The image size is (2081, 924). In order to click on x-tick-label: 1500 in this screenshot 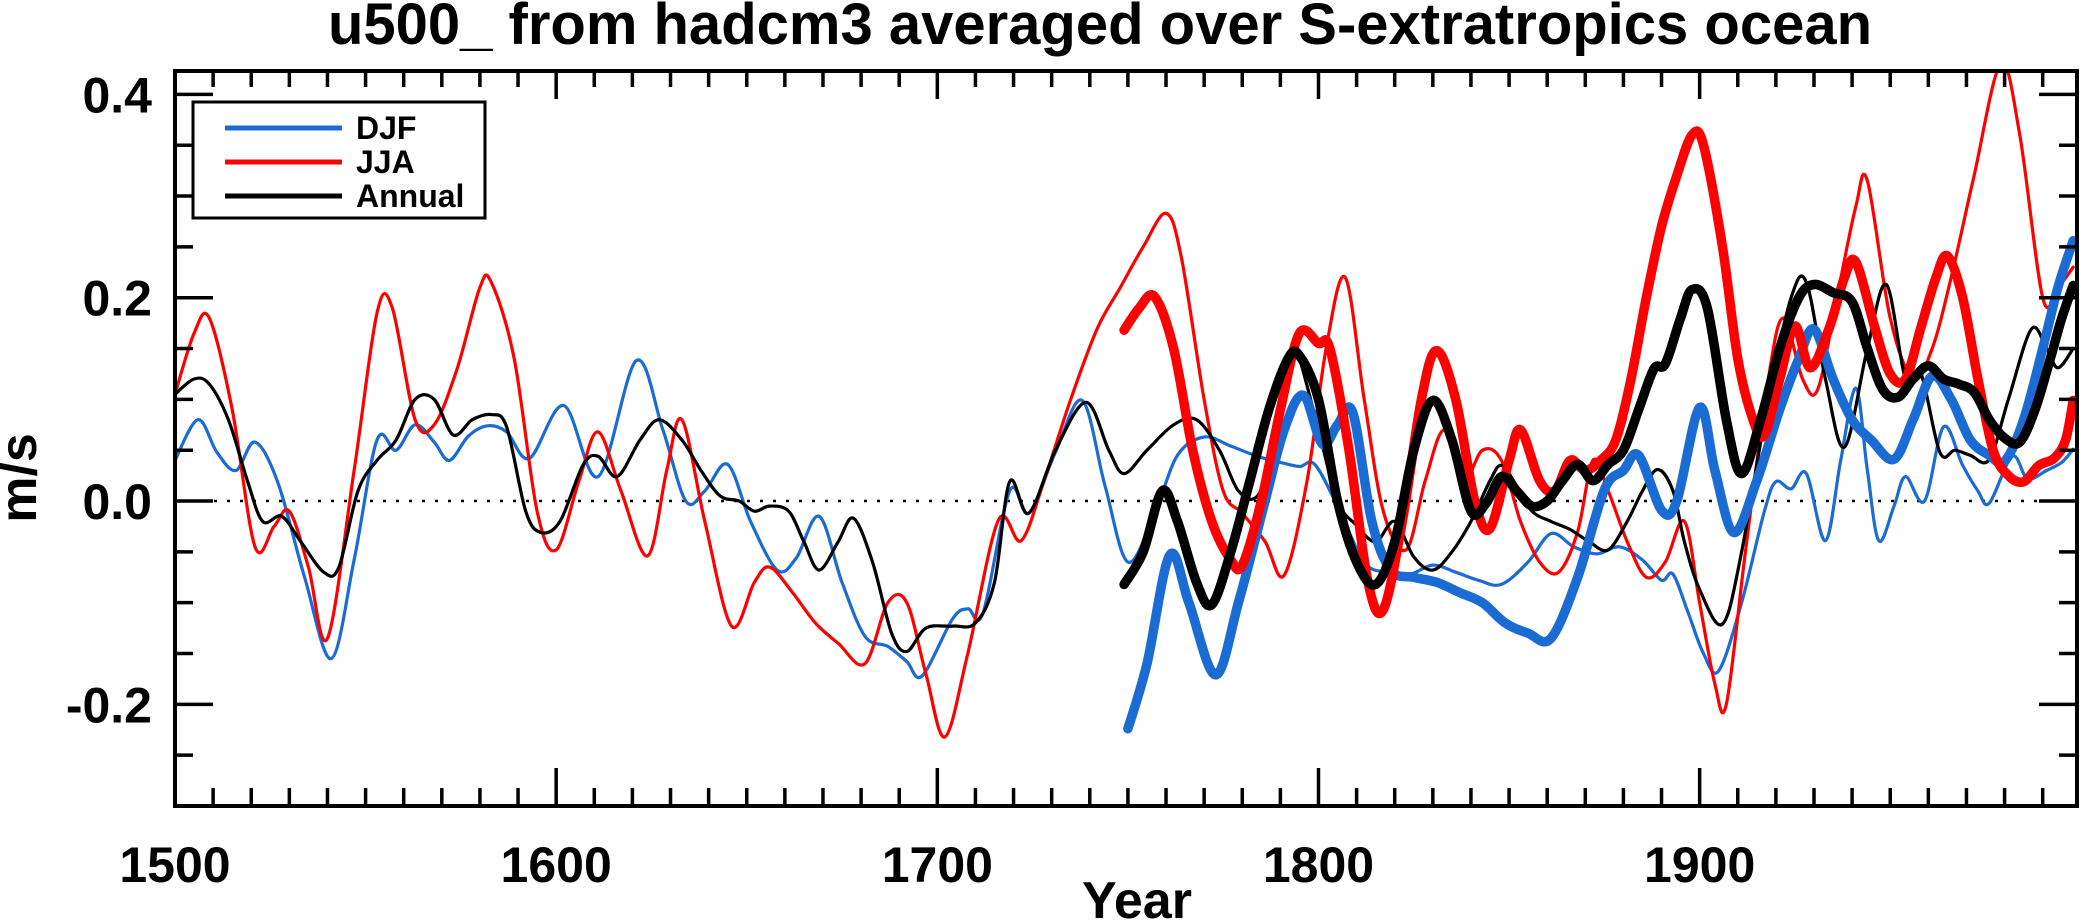, I will do `click(174, 865)`.